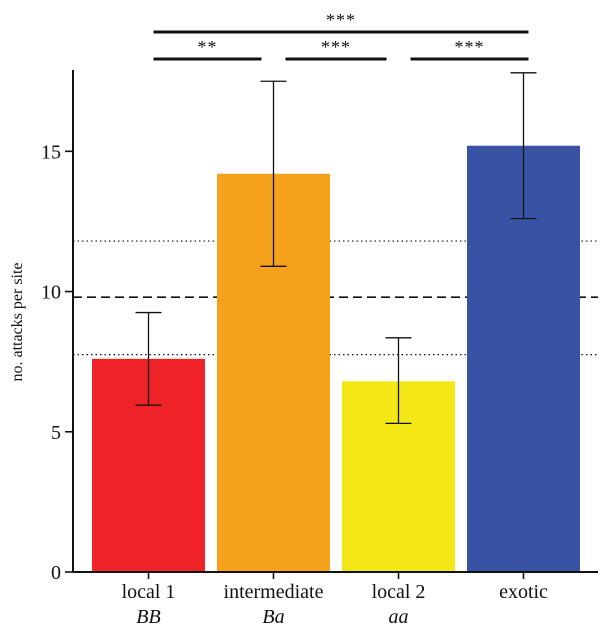 This screenshot has height=629, width=601. I want to click on error-bar-intermediate, so click(273, 173).